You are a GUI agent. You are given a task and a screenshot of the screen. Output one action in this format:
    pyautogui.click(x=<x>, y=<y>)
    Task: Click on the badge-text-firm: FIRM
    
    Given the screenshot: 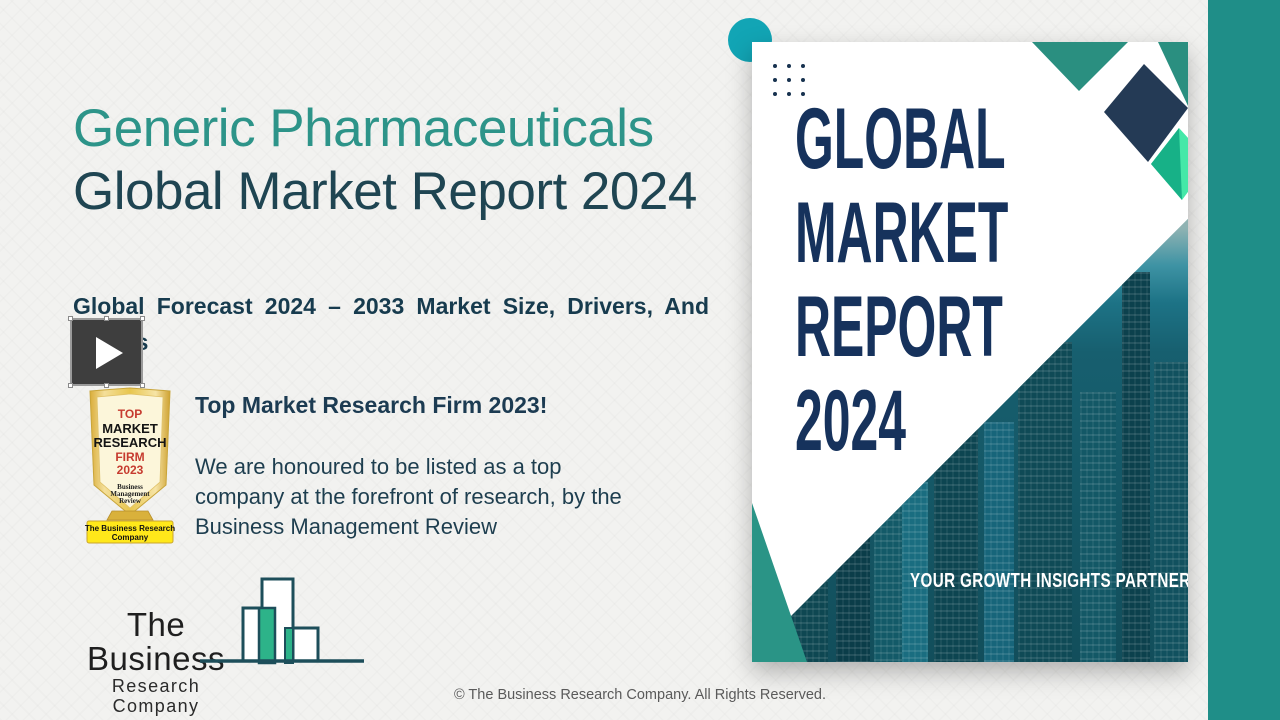 What is the action you would take?
    pyautogui.click(x=129, y=457)
    